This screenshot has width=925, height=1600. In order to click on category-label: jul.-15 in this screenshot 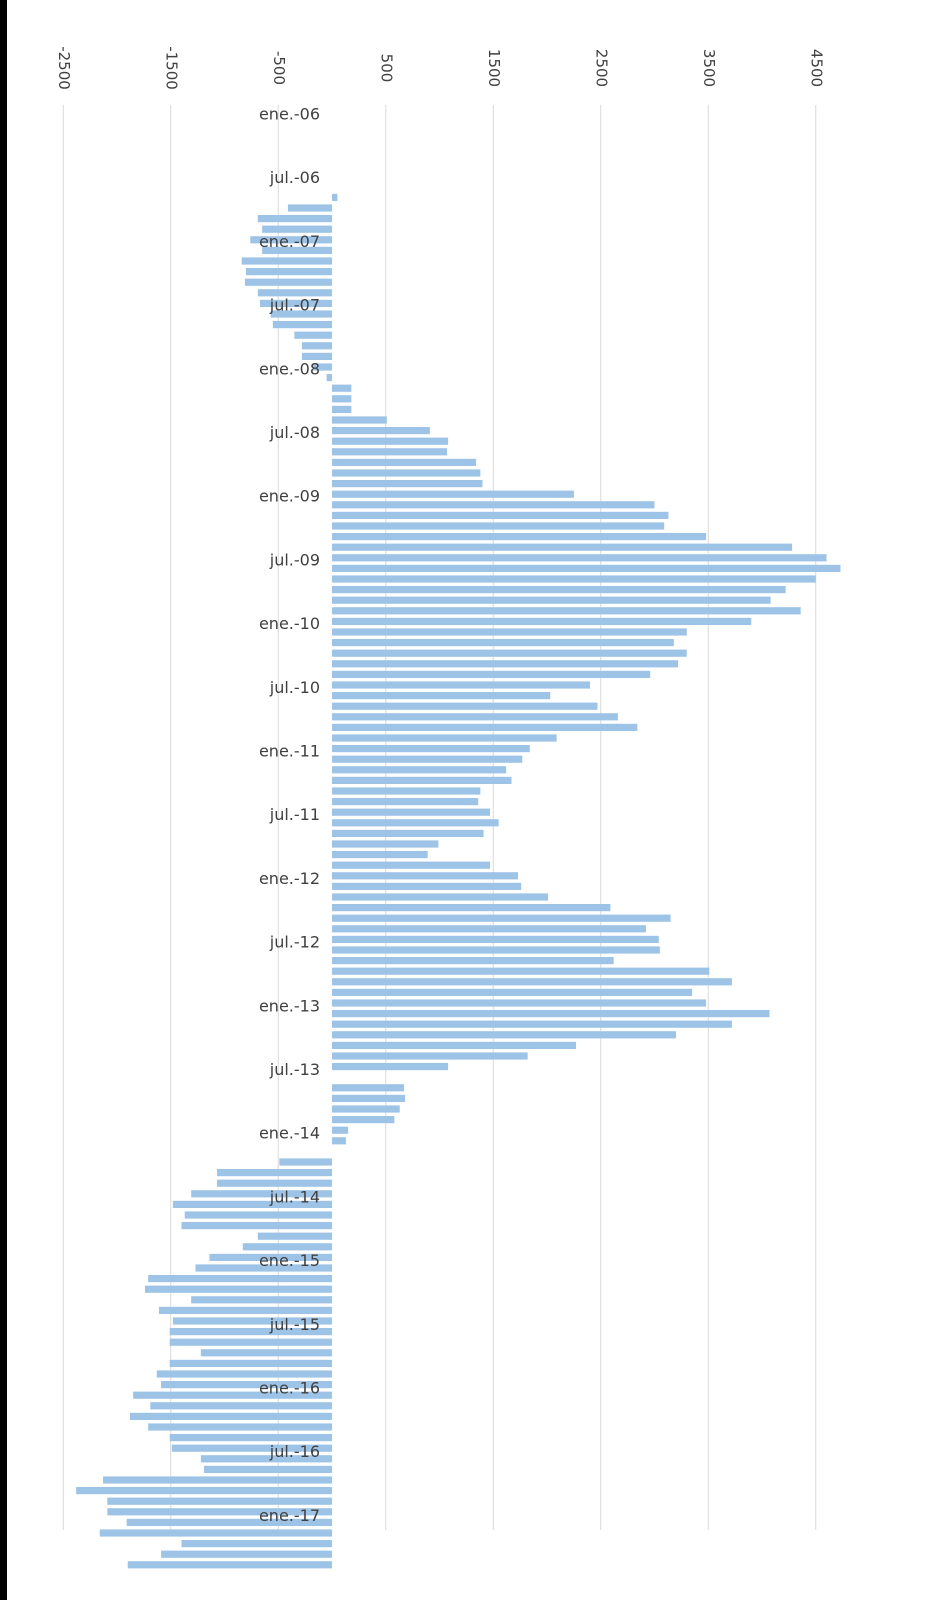, I will do `click(294, 1324)`.